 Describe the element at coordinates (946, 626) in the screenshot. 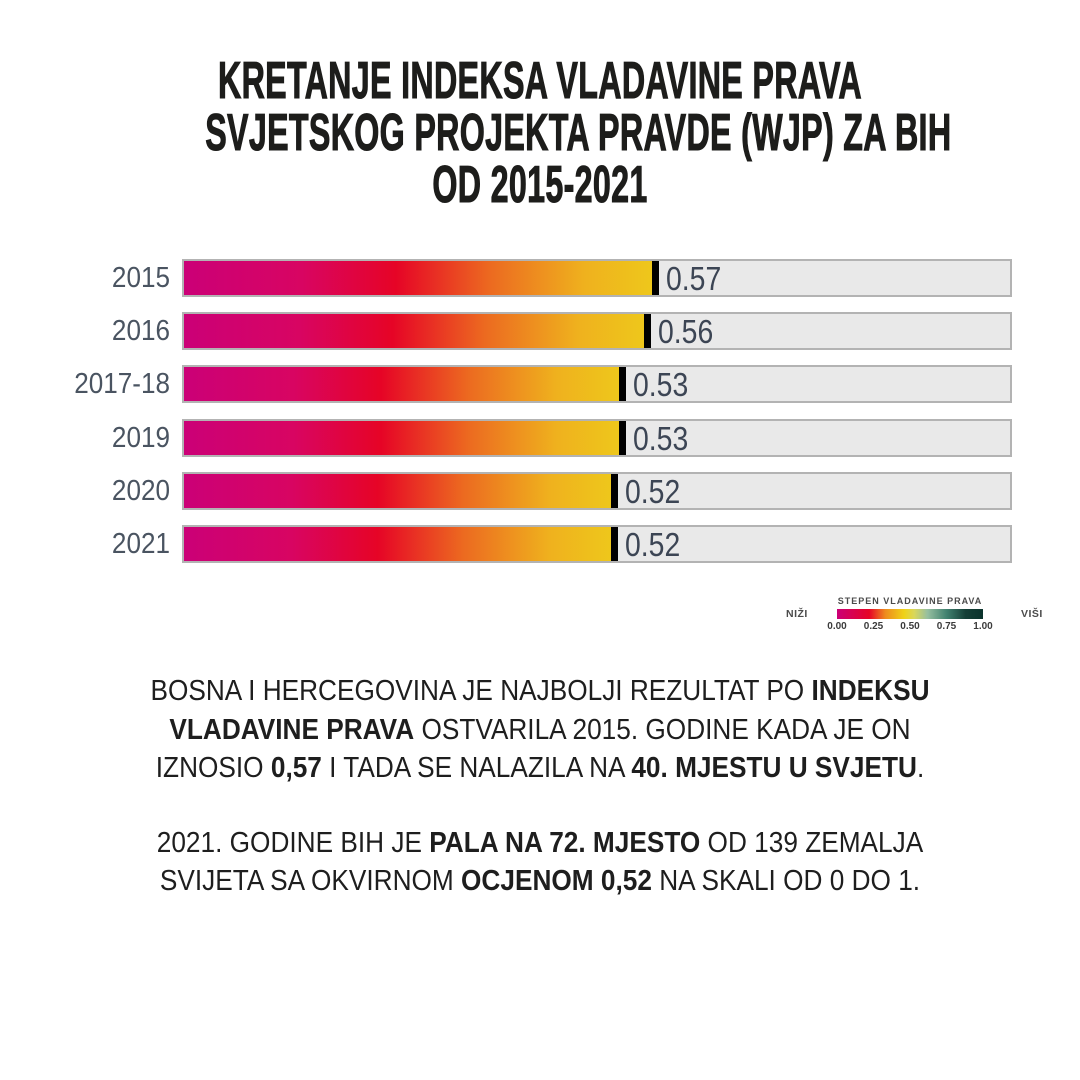

I see `legend-tick: 0.75` at that location.